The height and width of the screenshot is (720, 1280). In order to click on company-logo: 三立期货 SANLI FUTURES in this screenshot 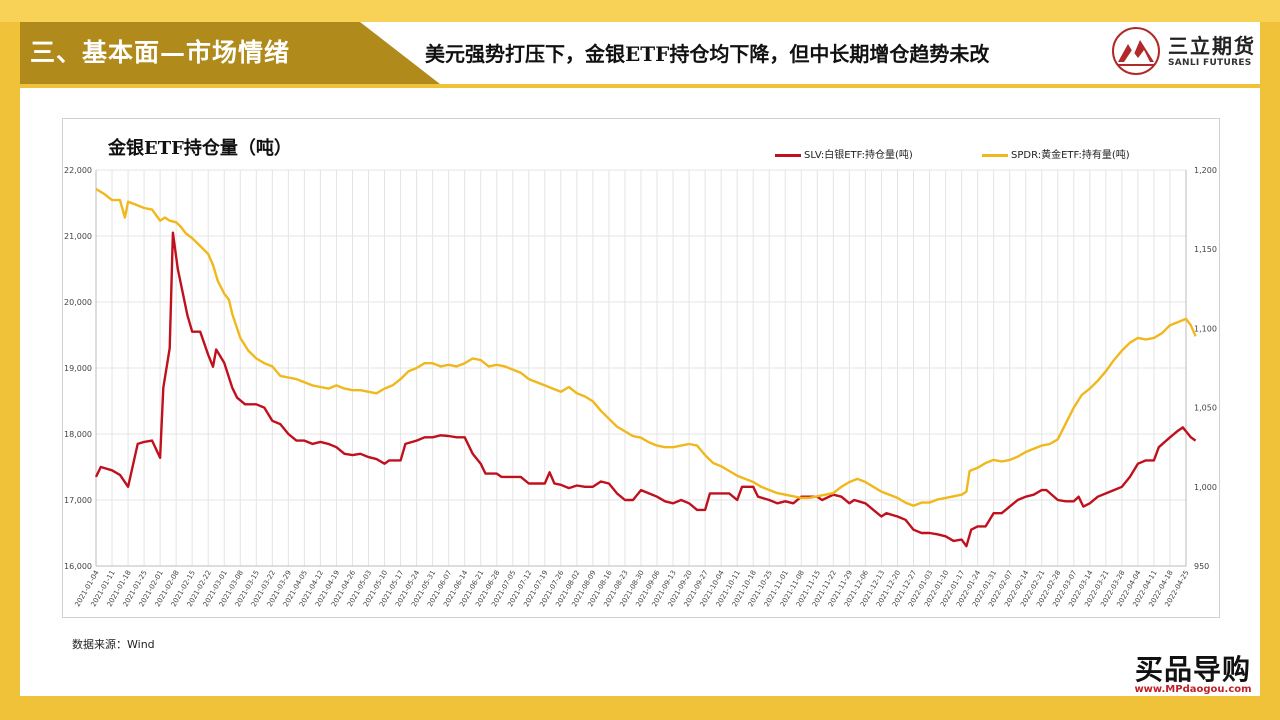, I will do `click(1185, 52)`.